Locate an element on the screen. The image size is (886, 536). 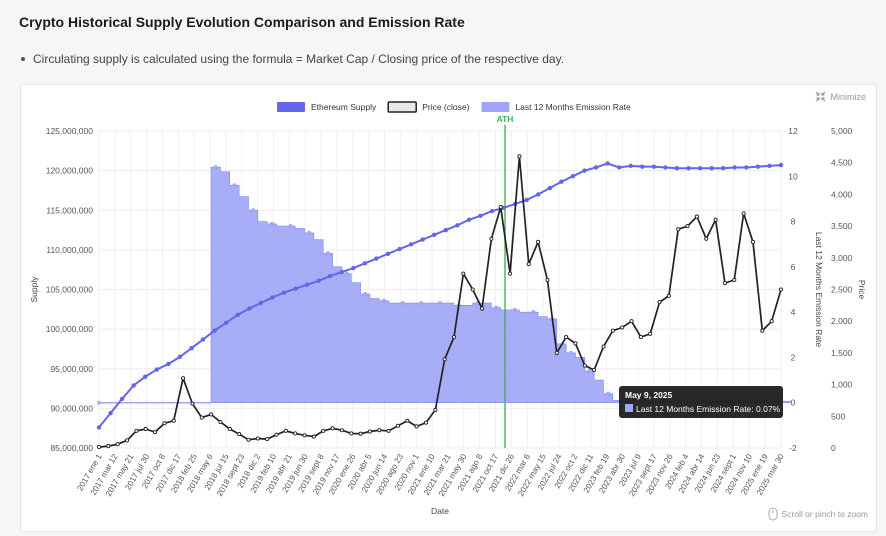
supply-tick-label: 85,000,000 is located at coordinates (71, 448).